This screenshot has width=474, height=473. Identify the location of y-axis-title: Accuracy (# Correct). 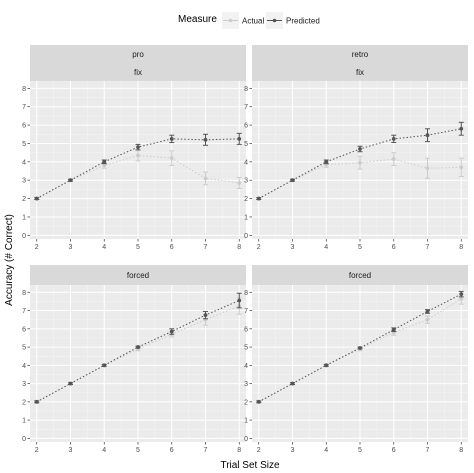
(9, 260).